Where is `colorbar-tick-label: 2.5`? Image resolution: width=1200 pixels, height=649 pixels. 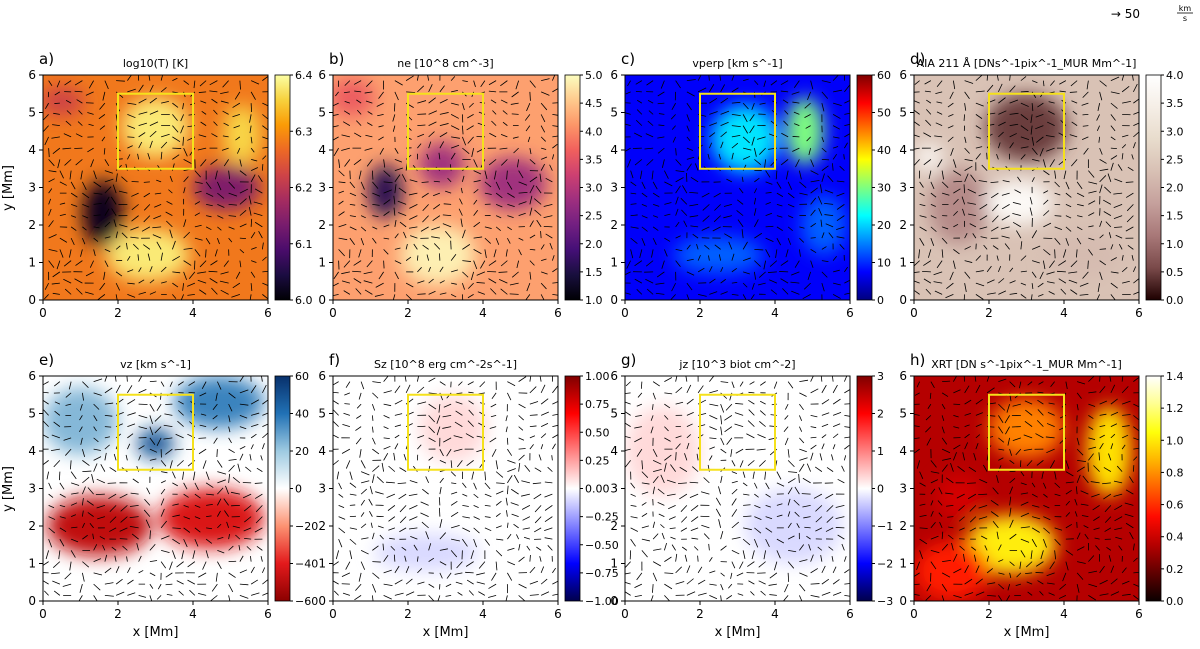
colorbar-tick-label: 2.5 is located at coordinates (594, 216).